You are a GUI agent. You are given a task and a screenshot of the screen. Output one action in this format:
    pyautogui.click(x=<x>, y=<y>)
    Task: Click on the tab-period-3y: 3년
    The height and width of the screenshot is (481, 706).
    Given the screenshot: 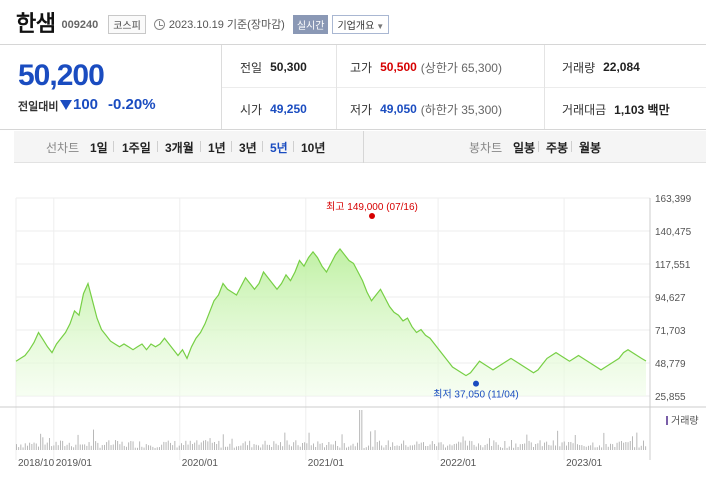 What is the action you would take?
    pyautogui.click(x=248, y=148)
    